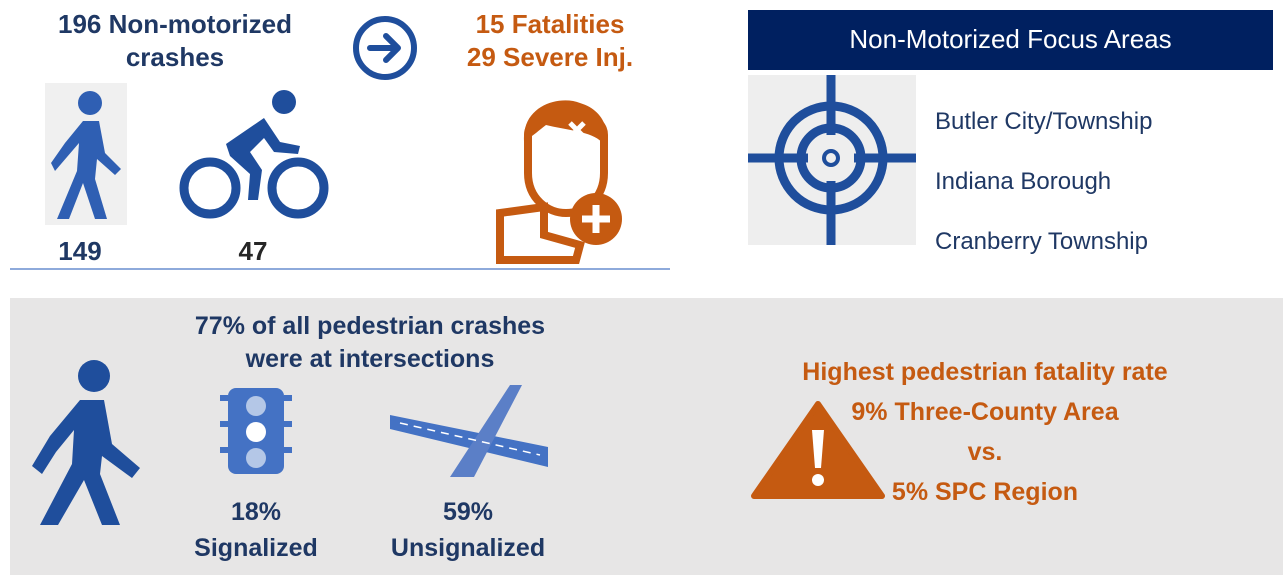 The width and height of the screenshot is (1283, 575). What do you see at coordinates (468, 530) in the screenshot?
I see `unsignalized: 59% Unsignalized` at bounding box center [468, 530].